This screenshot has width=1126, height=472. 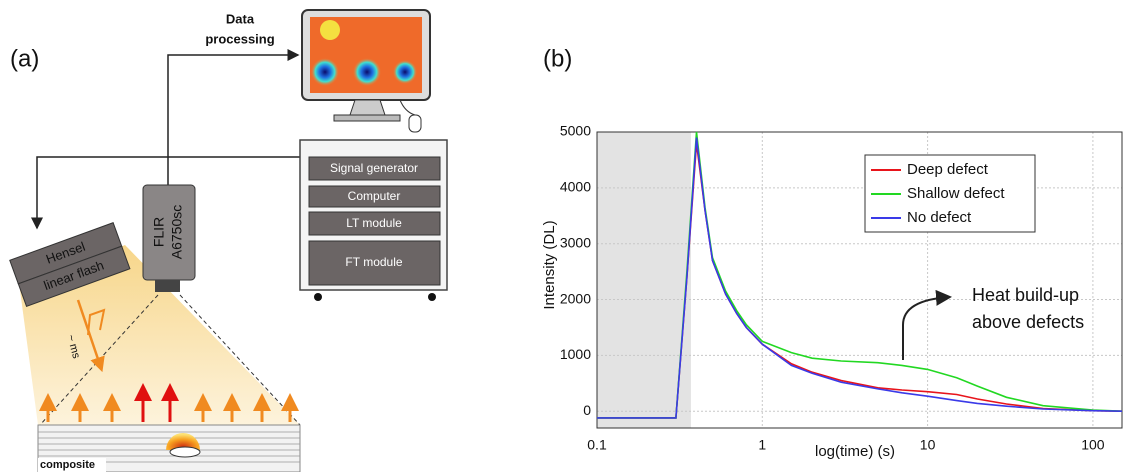 What do you see at coordinates (177, 232) in the screenshot?
I see `camera-label: A6750sc` at bounding box center [177, 232].